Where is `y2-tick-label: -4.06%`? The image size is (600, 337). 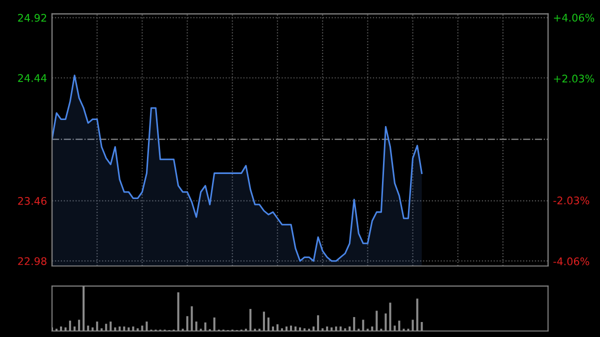
y2-tick-label: -4.06% is located at coordinates (571, 261).